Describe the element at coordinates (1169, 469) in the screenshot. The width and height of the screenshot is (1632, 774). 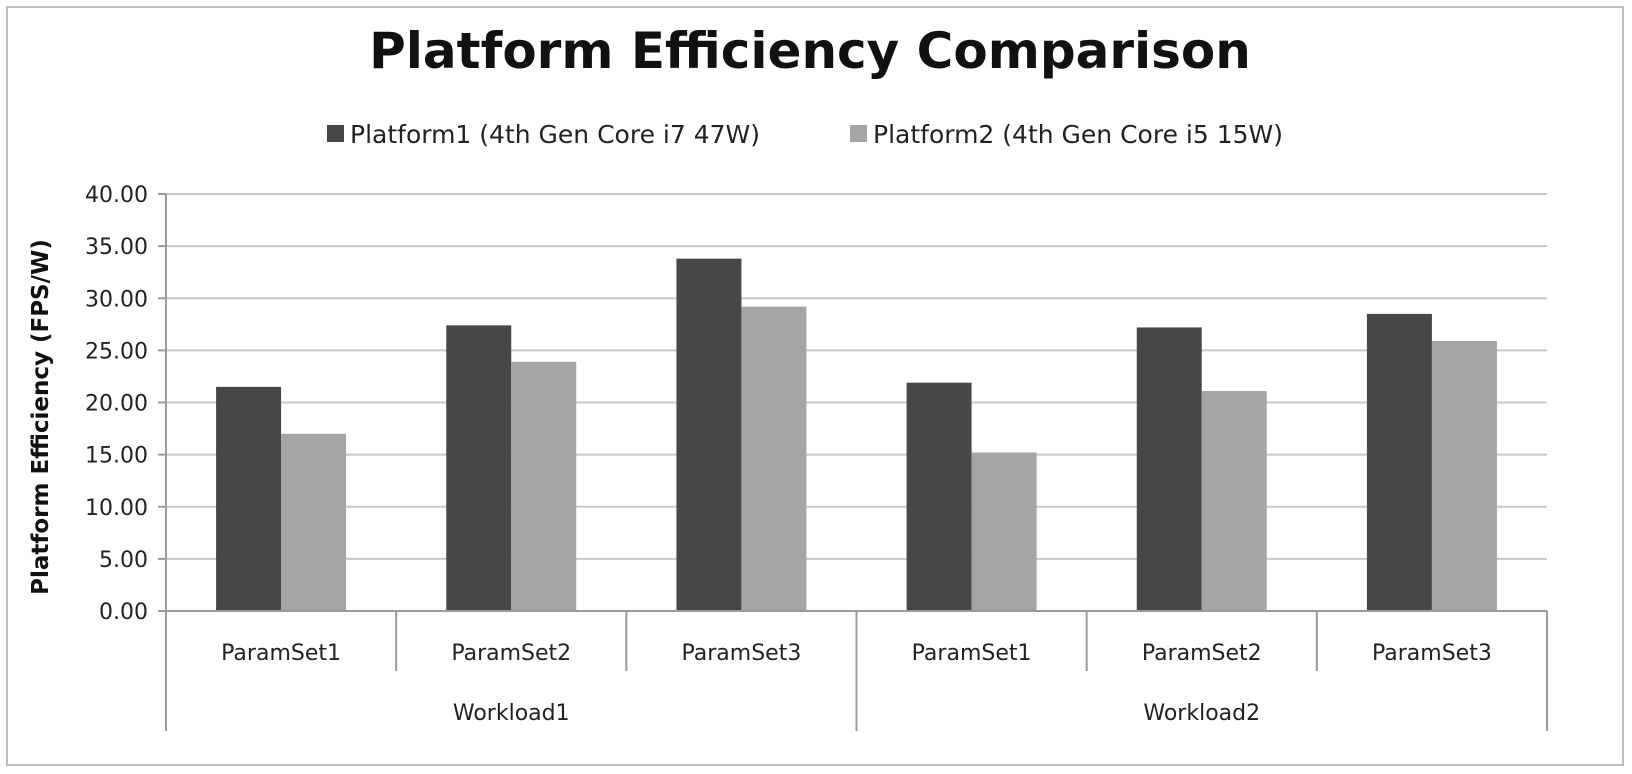
I see `bar-series1-cat5` at that location.